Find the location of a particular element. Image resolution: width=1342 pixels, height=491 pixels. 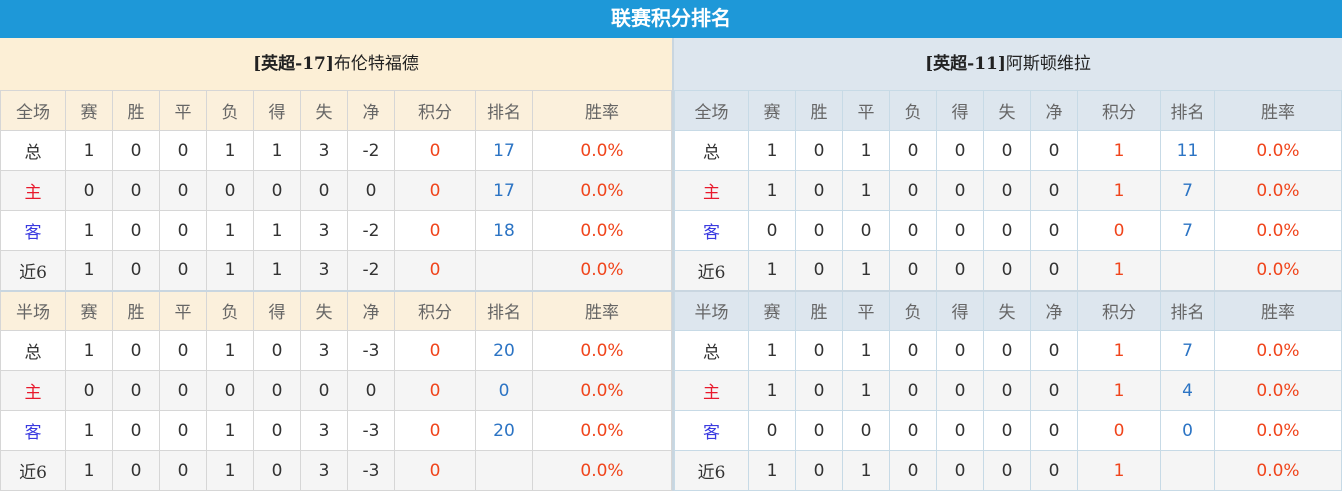

team-header: [英超-11]阿斯顿维拉 is located at coordinates (1008, 64).